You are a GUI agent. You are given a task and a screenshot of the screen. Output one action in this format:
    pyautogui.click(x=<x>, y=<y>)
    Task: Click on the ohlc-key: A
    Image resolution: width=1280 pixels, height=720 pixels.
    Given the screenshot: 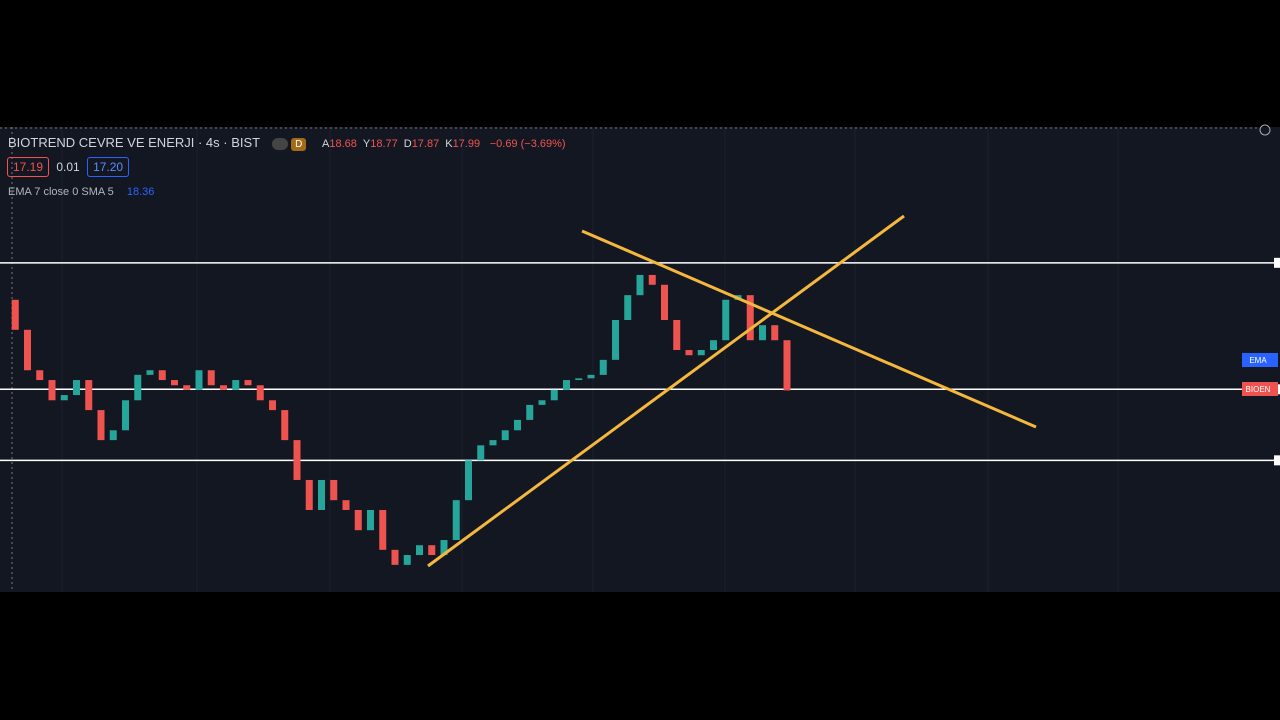 What is the action you would take?
    pyautogui.click(x=325, y=144)
    